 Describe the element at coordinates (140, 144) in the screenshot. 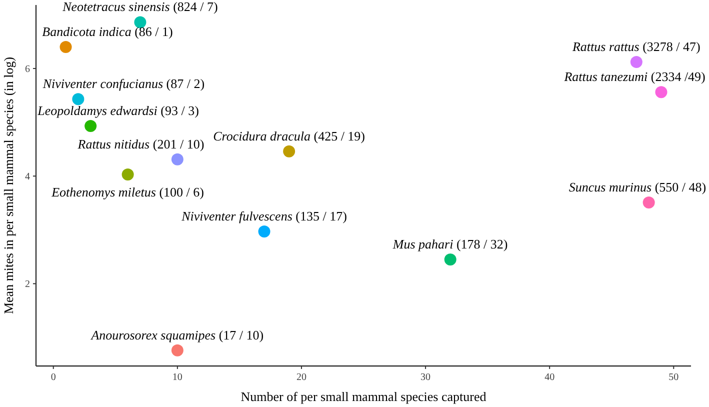

I see `annotation: Rattus nitidus (201 / 10)` at that location.